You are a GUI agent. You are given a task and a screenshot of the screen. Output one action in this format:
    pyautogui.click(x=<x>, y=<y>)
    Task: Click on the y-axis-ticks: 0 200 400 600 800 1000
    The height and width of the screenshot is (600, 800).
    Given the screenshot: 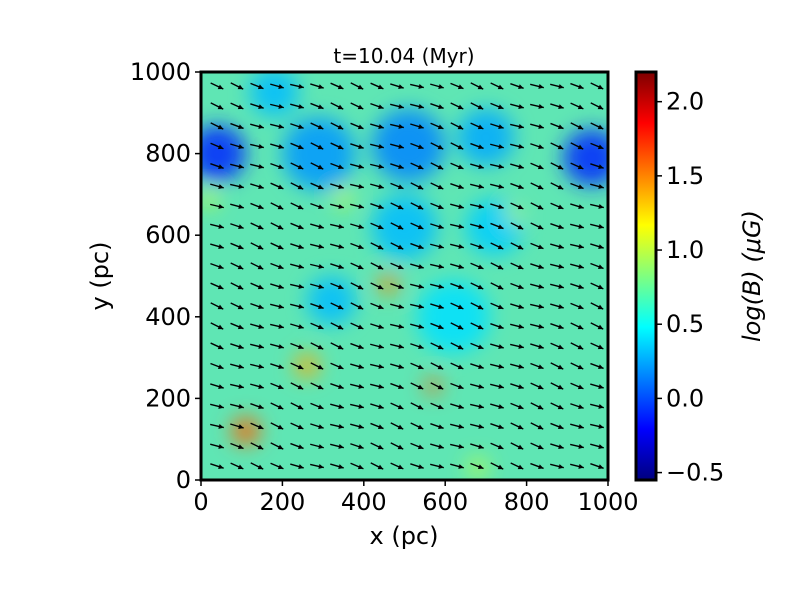 What is the action you would take?
    pyautogui.click(x=165, y=276)
    